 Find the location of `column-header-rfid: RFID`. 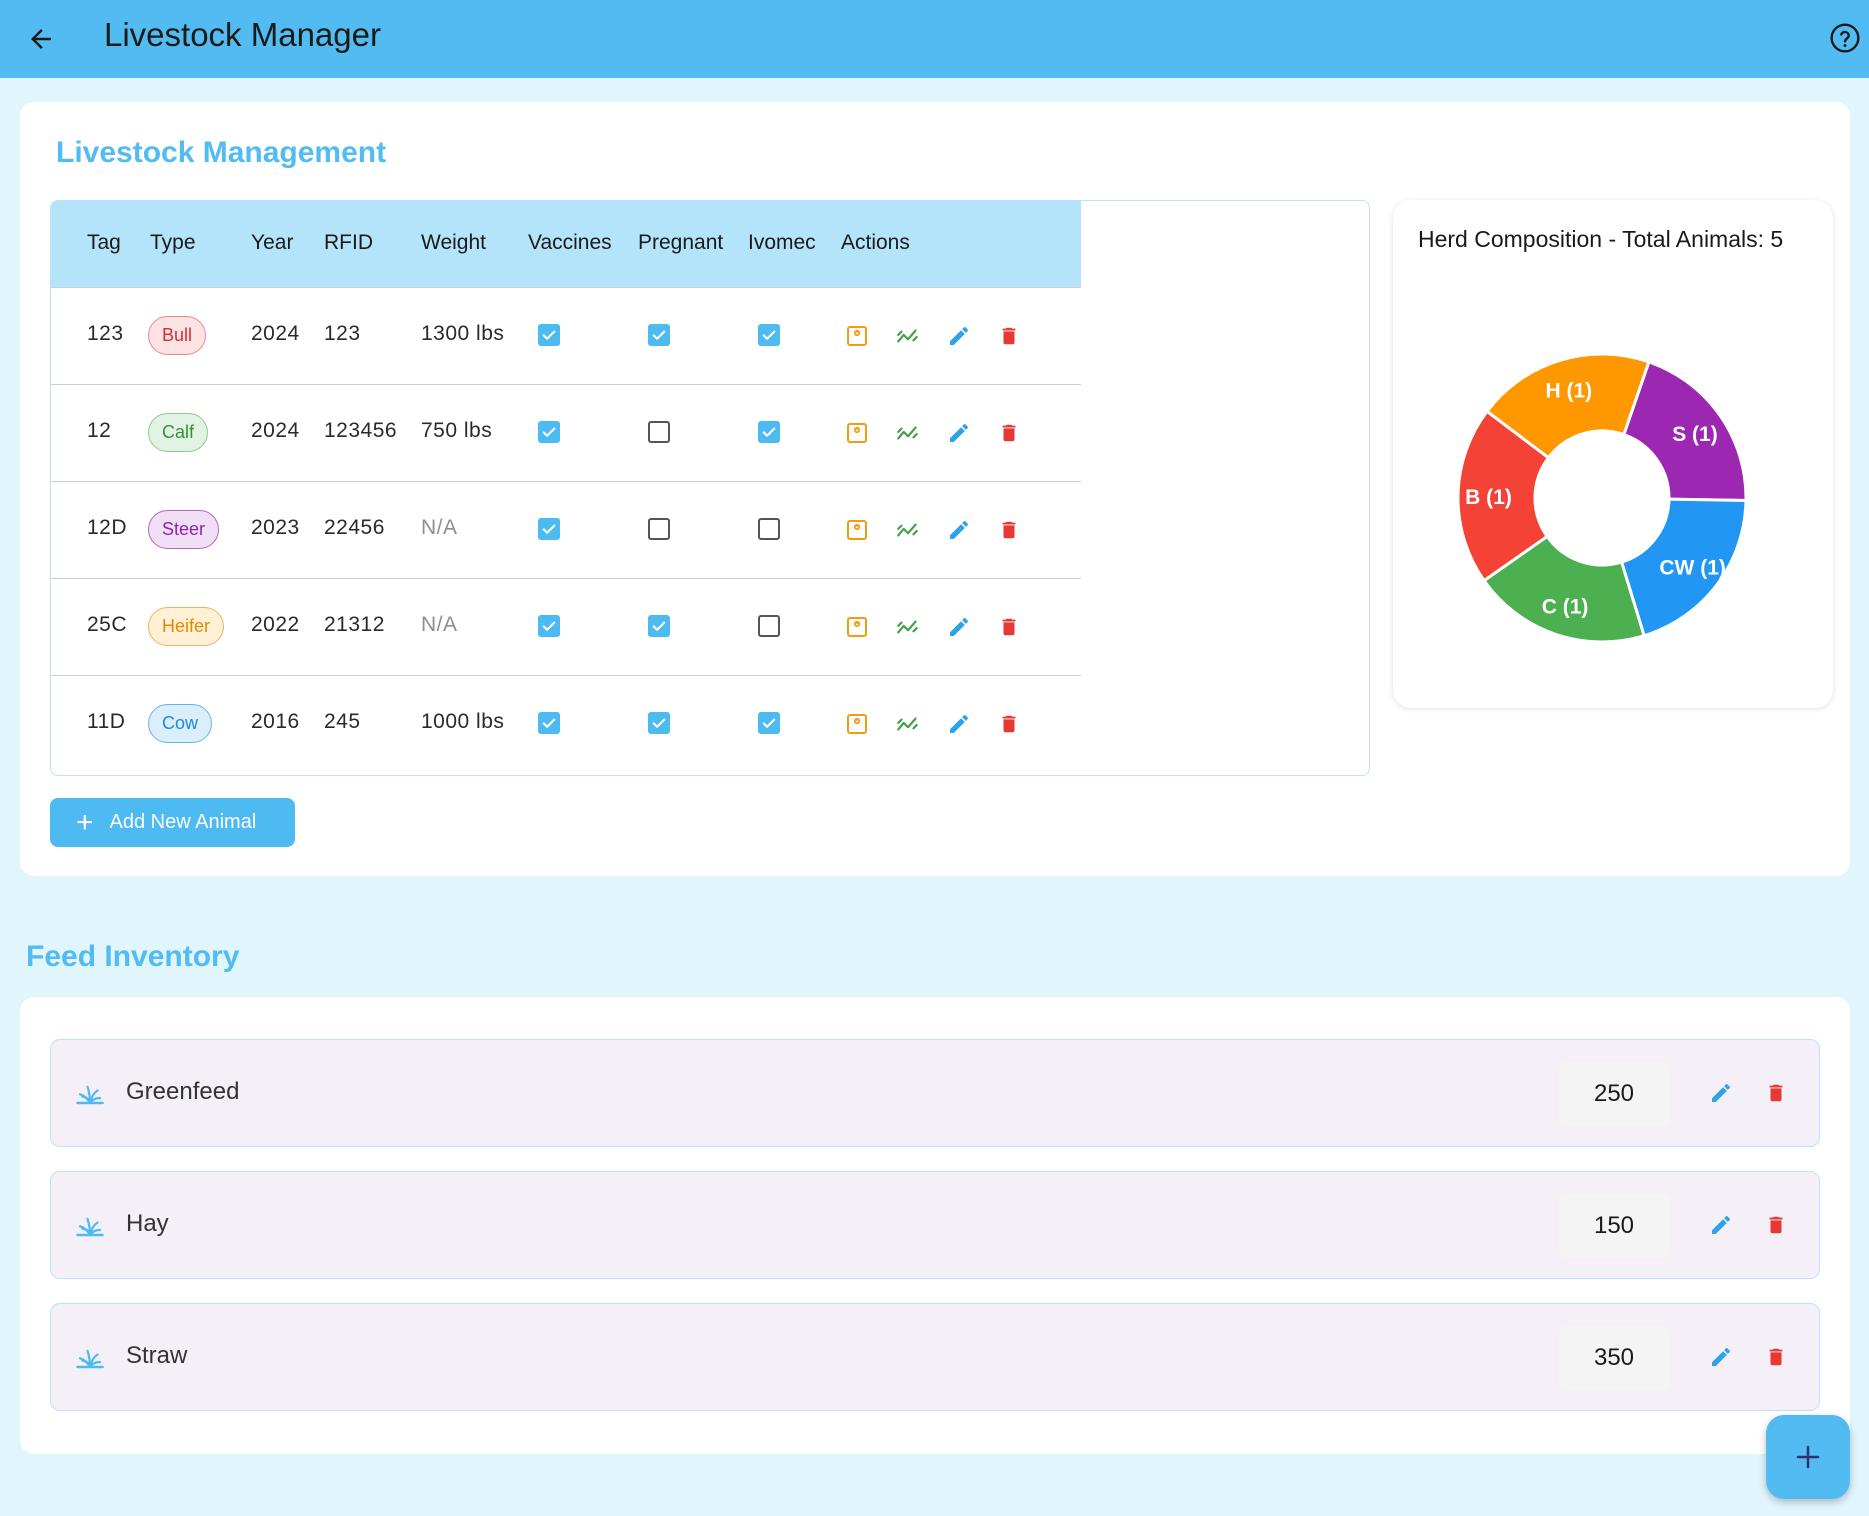

column-header-rfid: RFID is located at coordinates (348, 242).